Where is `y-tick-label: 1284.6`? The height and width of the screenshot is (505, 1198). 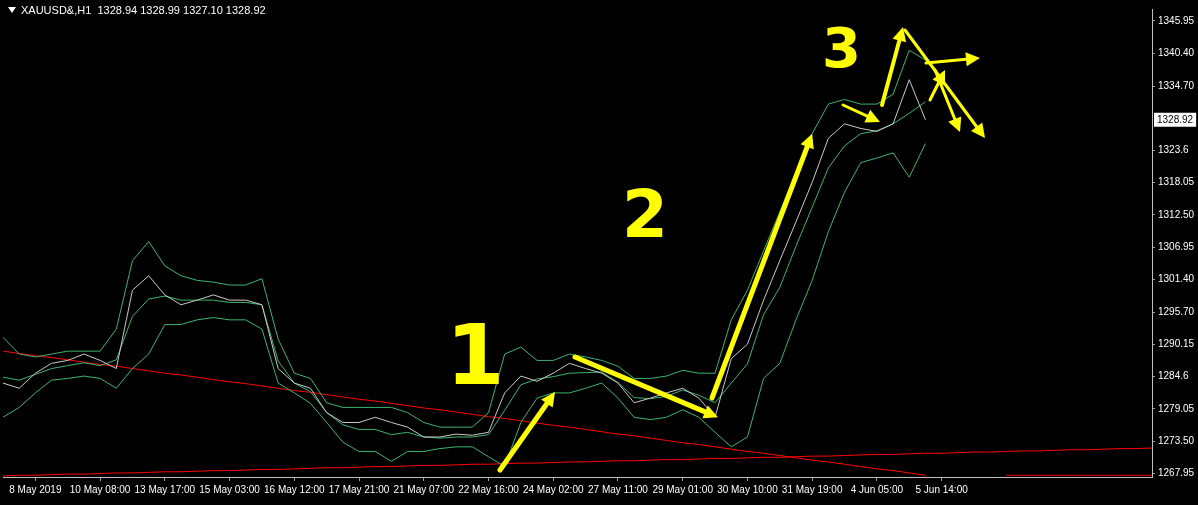
y-tick-label: 1284.6 is located at coordinates (1174, 376).